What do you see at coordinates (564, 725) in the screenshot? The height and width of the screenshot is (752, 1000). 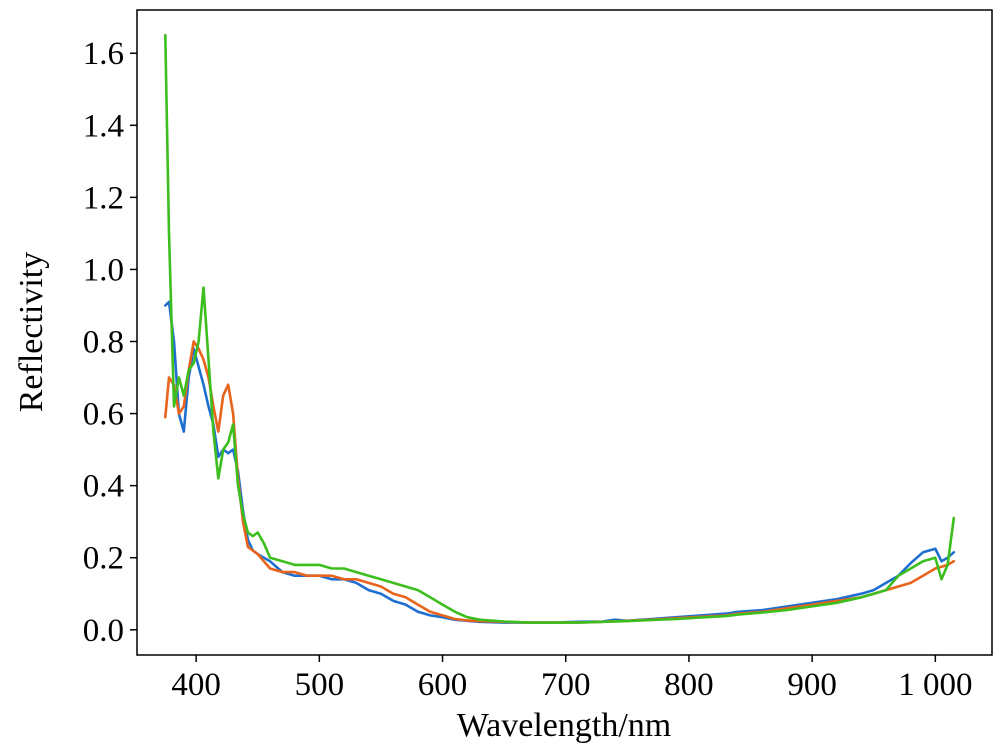 I see `x-axis-title: Wavelength/nm` at bounding box center [564, 725].